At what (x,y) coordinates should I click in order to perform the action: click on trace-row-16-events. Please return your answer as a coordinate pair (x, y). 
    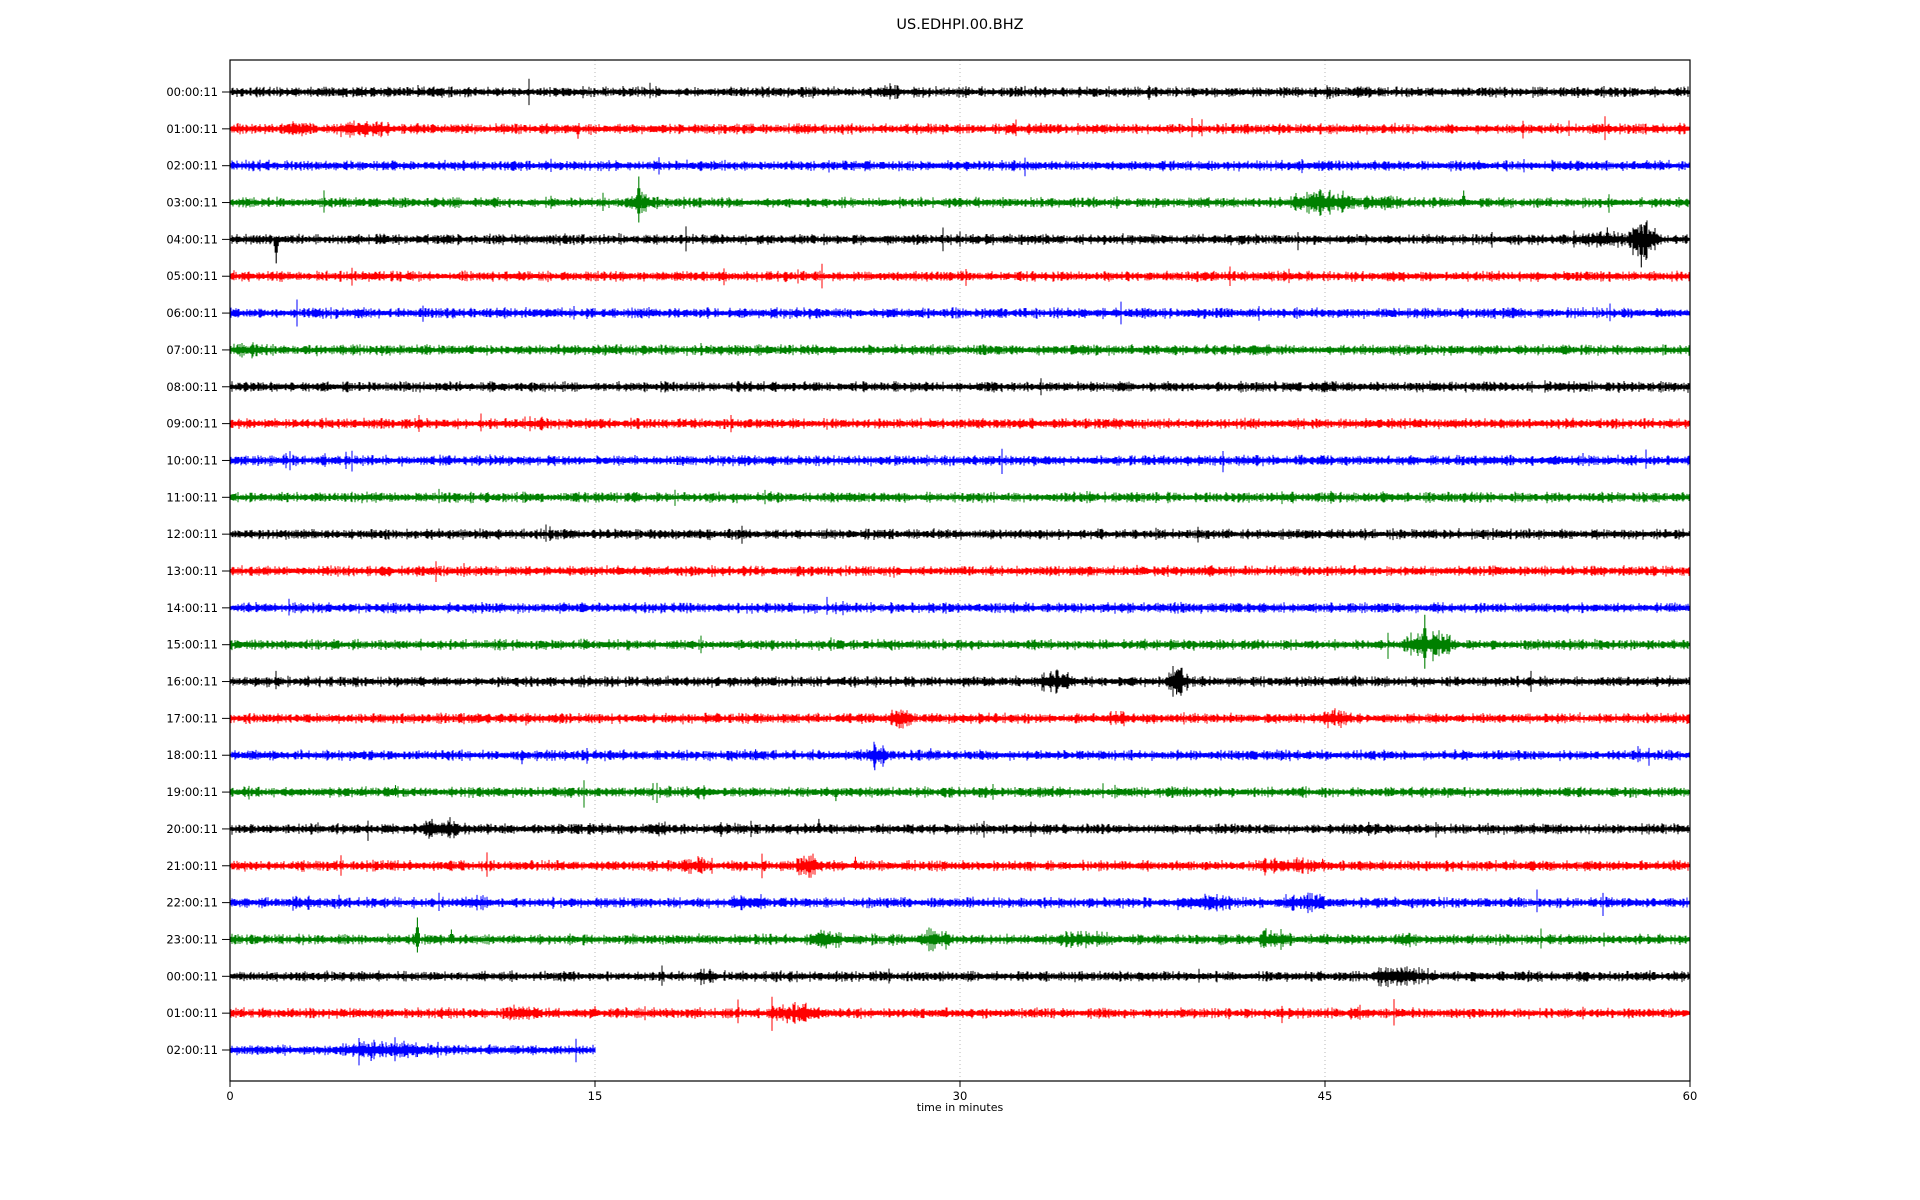
    Looking at the image, I should click on (1177, 682).